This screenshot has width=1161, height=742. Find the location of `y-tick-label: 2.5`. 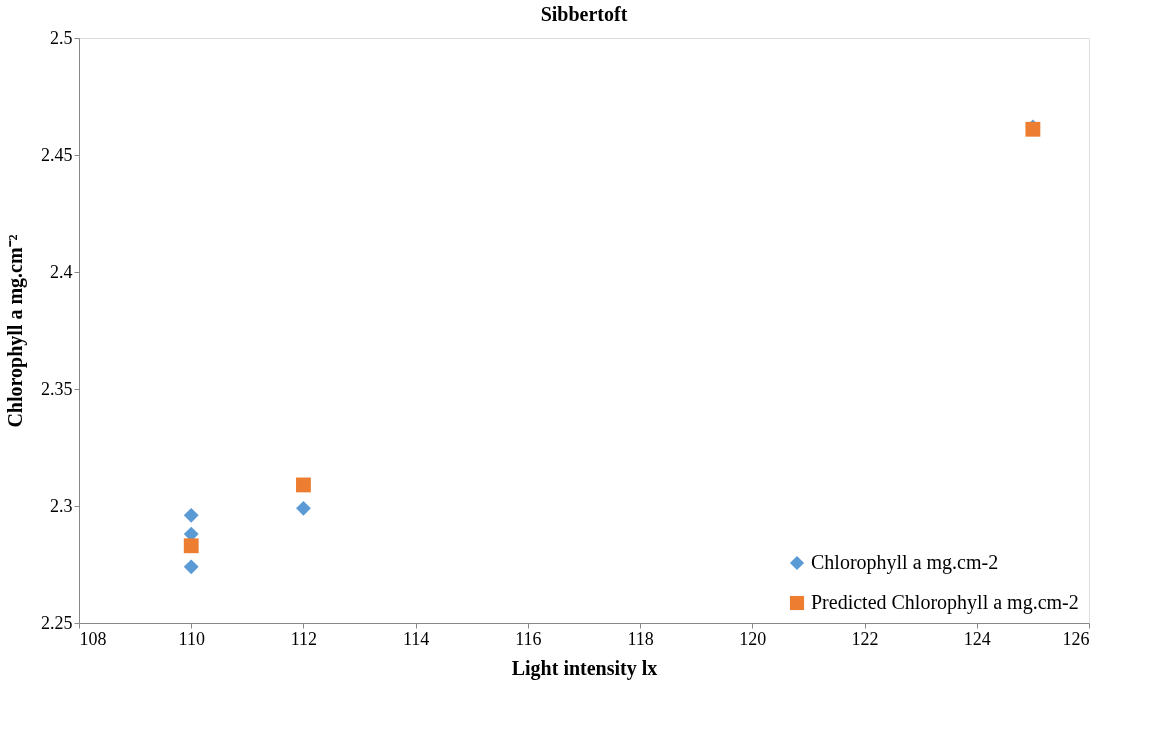

y-tick-label: 2.5 is located at coordinates (61, 37).